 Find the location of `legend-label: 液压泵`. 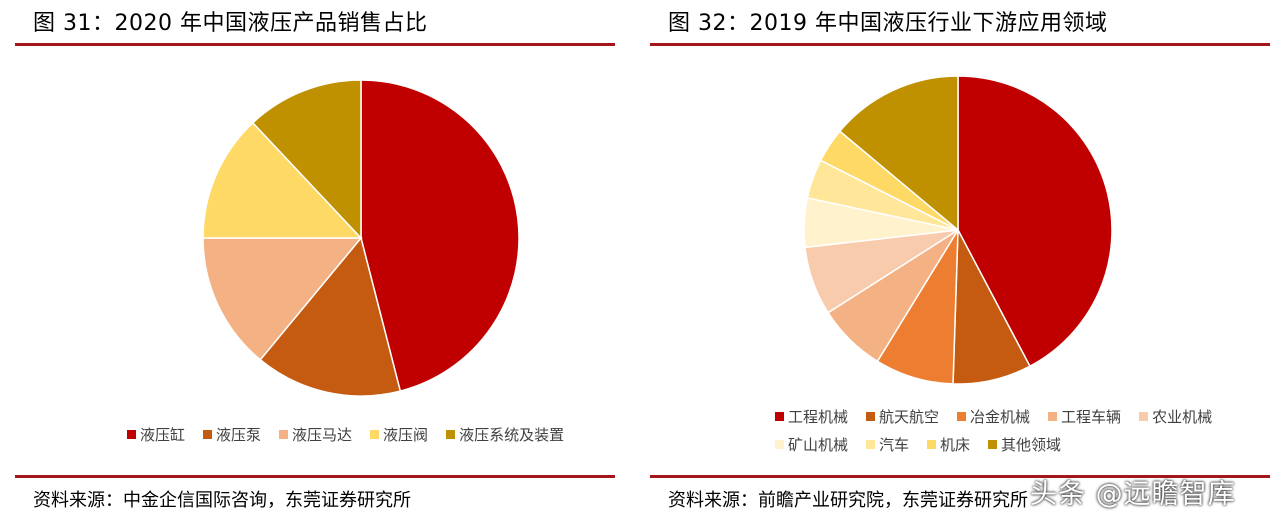

legend-label: 液压泵 is located at coordinates (239, 435).